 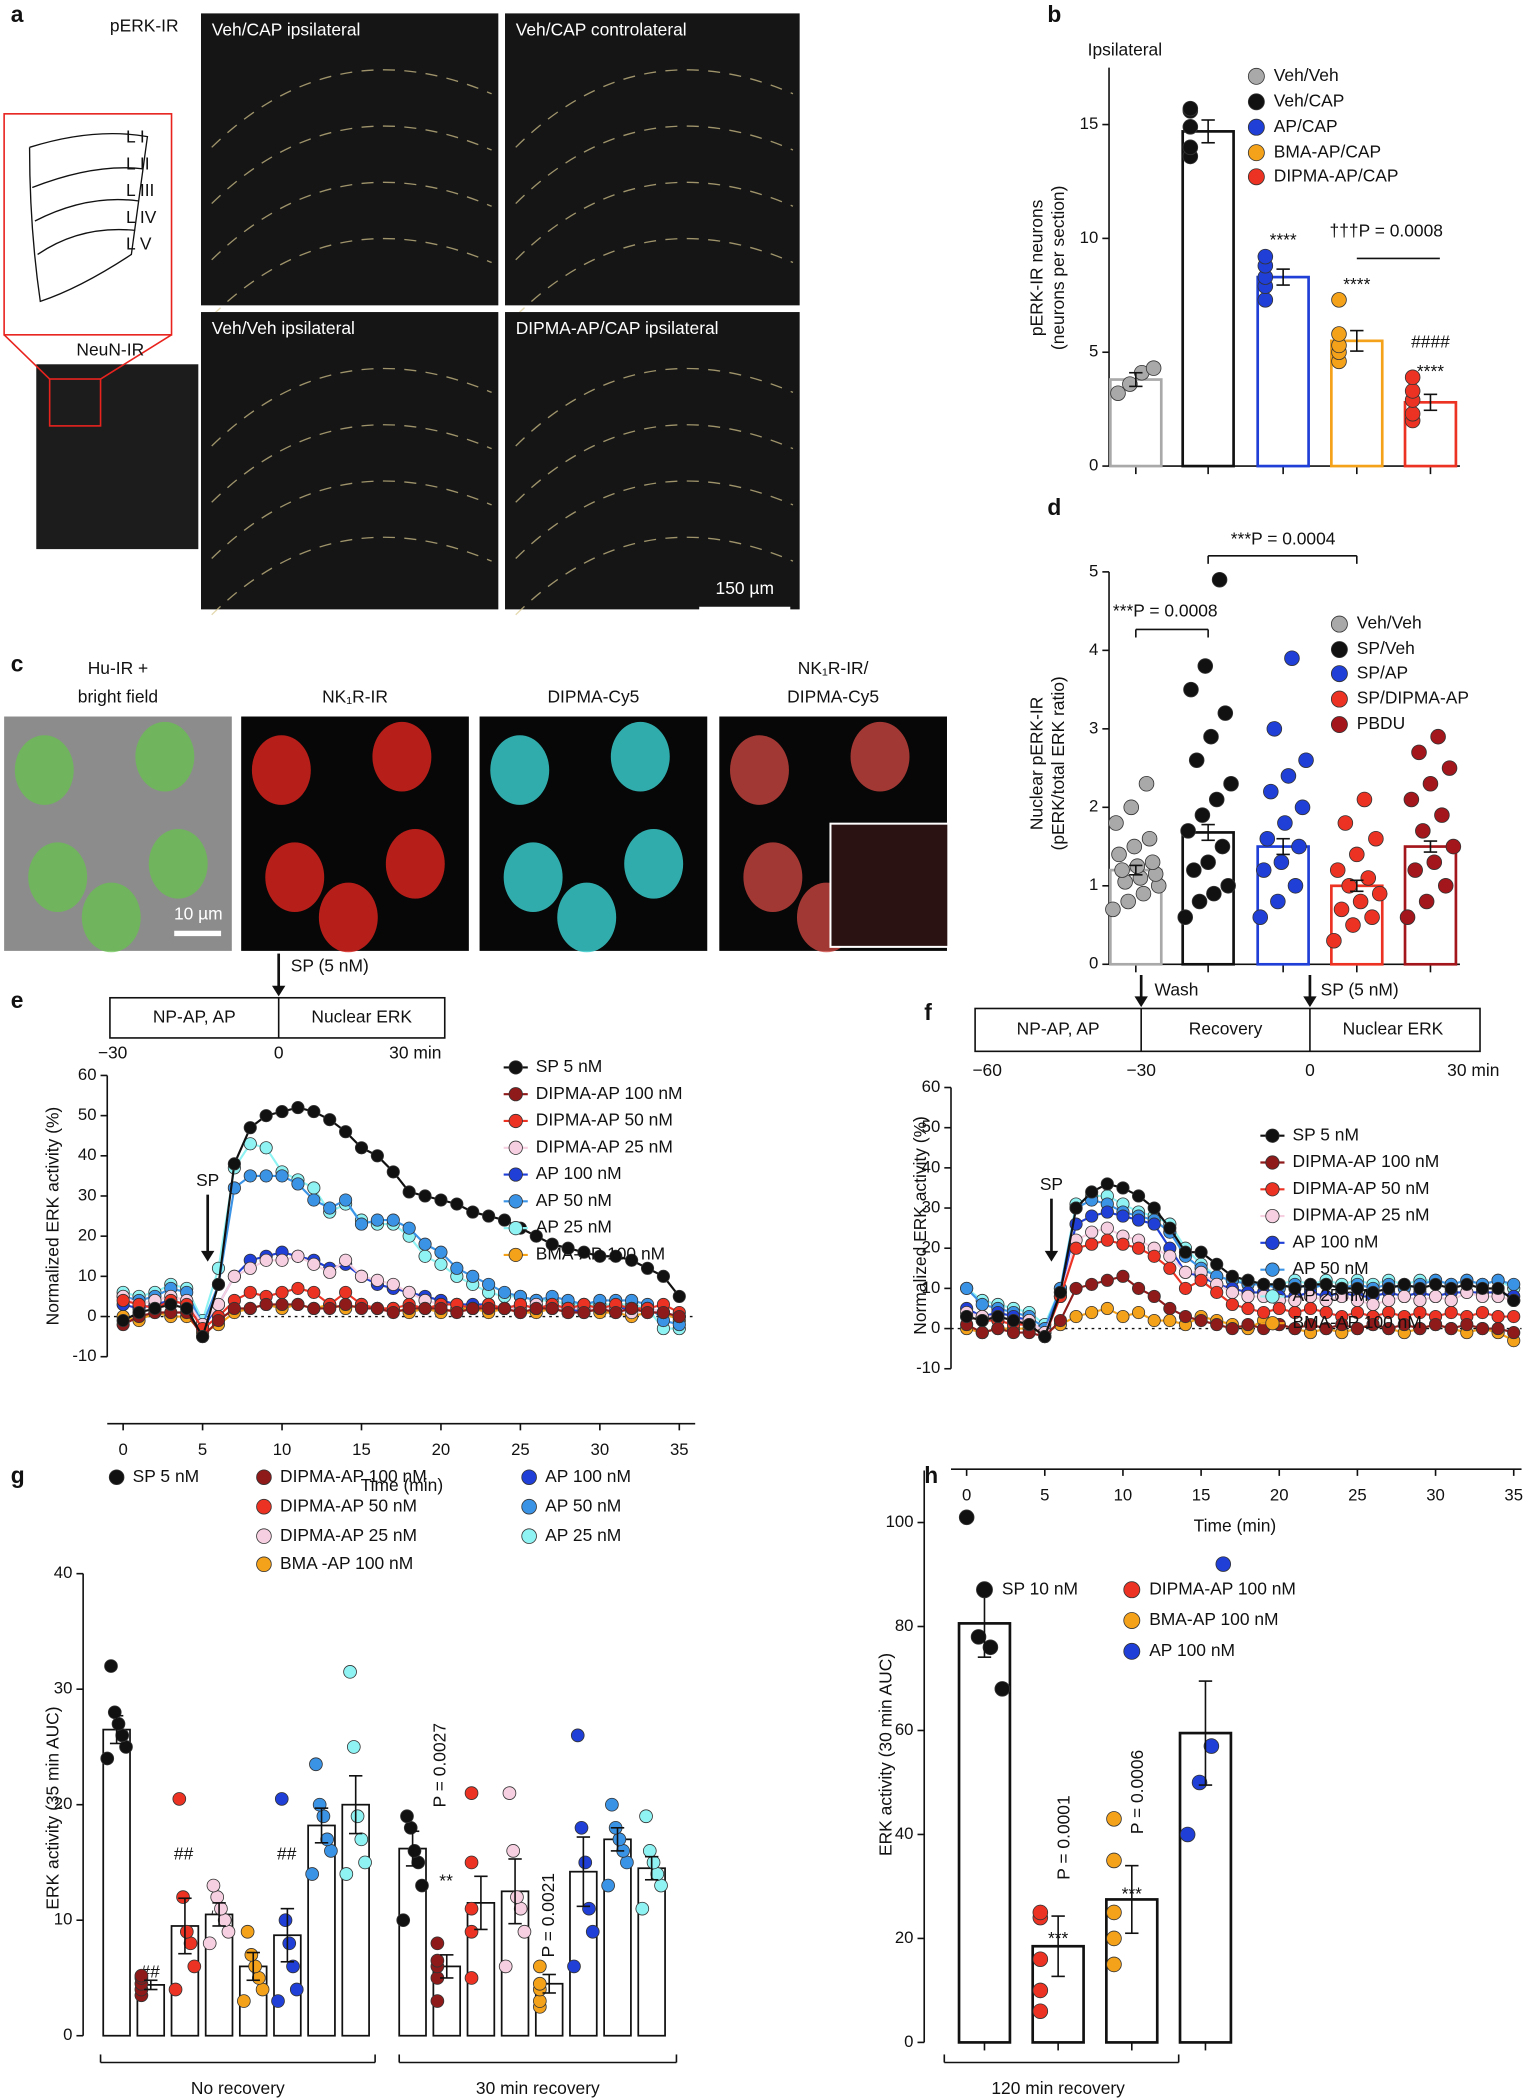 What do you see at coordinates (1310, 1070) in the screenshot?
I see `annotation: 0` at bounding box center [1310, 1070].